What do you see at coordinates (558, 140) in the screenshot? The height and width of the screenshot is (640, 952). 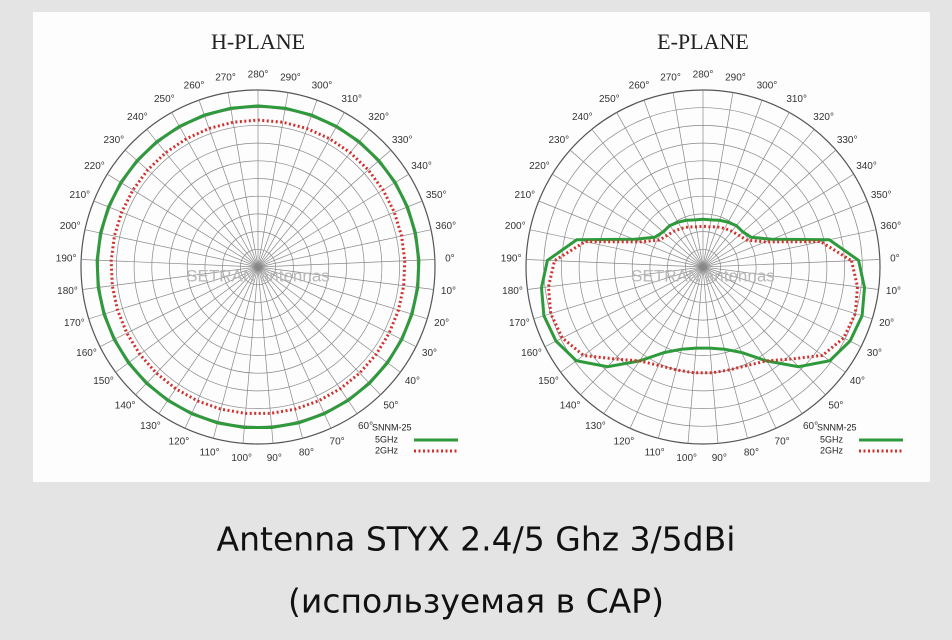 I see `theta-tick-label: 230°` at bounding box center [558, 140].